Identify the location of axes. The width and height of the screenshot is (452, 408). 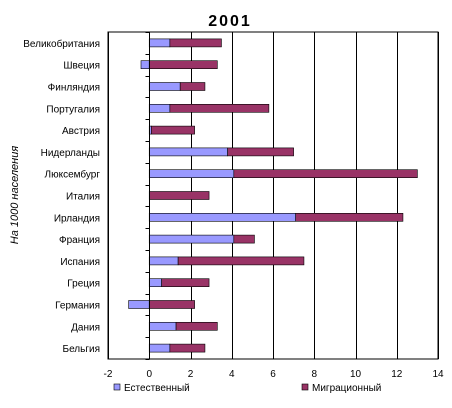
(147, 196).